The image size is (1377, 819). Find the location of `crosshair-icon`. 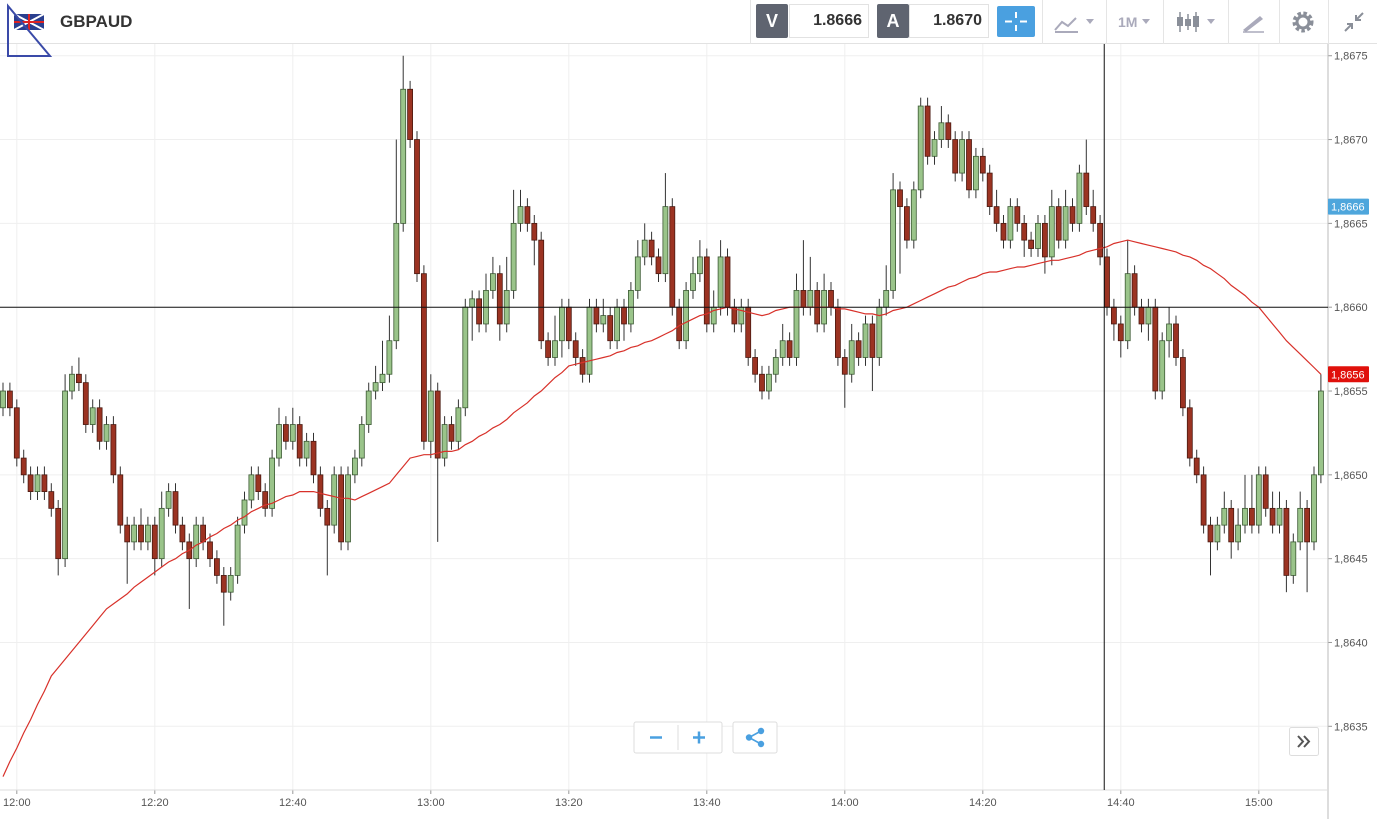

crosshair-icon is located at coordinates (1016, 21).